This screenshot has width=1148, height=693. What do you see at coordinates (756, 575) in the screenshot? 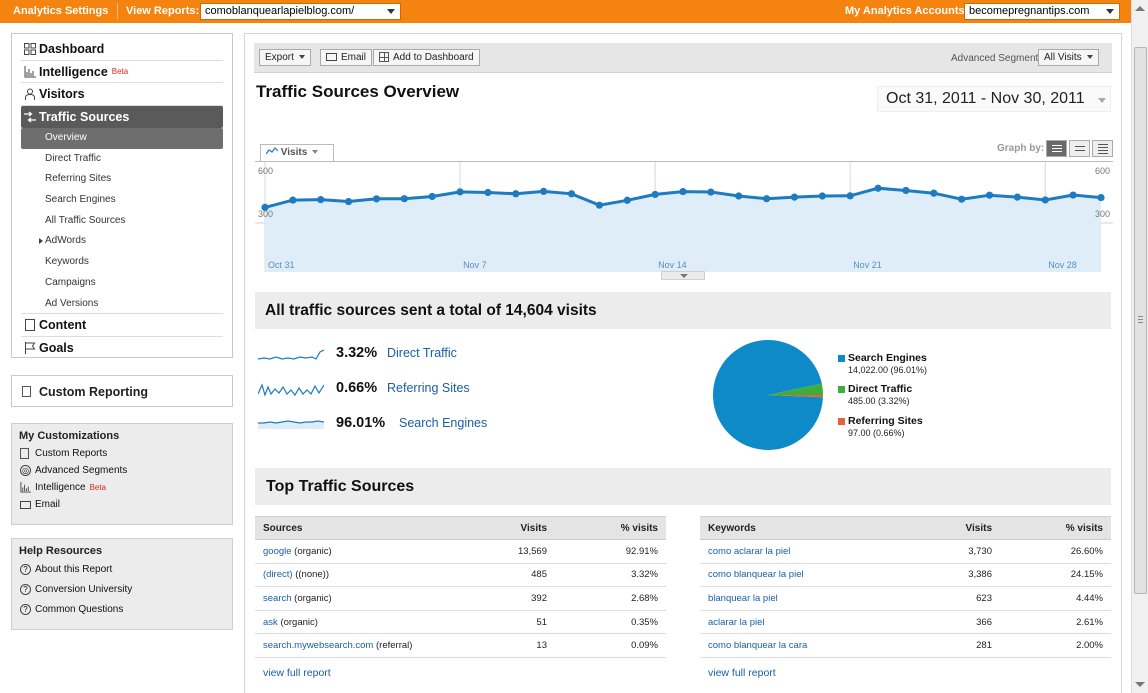
I see `row-link: como blanquear la piel` at bounding box center [756, 575].